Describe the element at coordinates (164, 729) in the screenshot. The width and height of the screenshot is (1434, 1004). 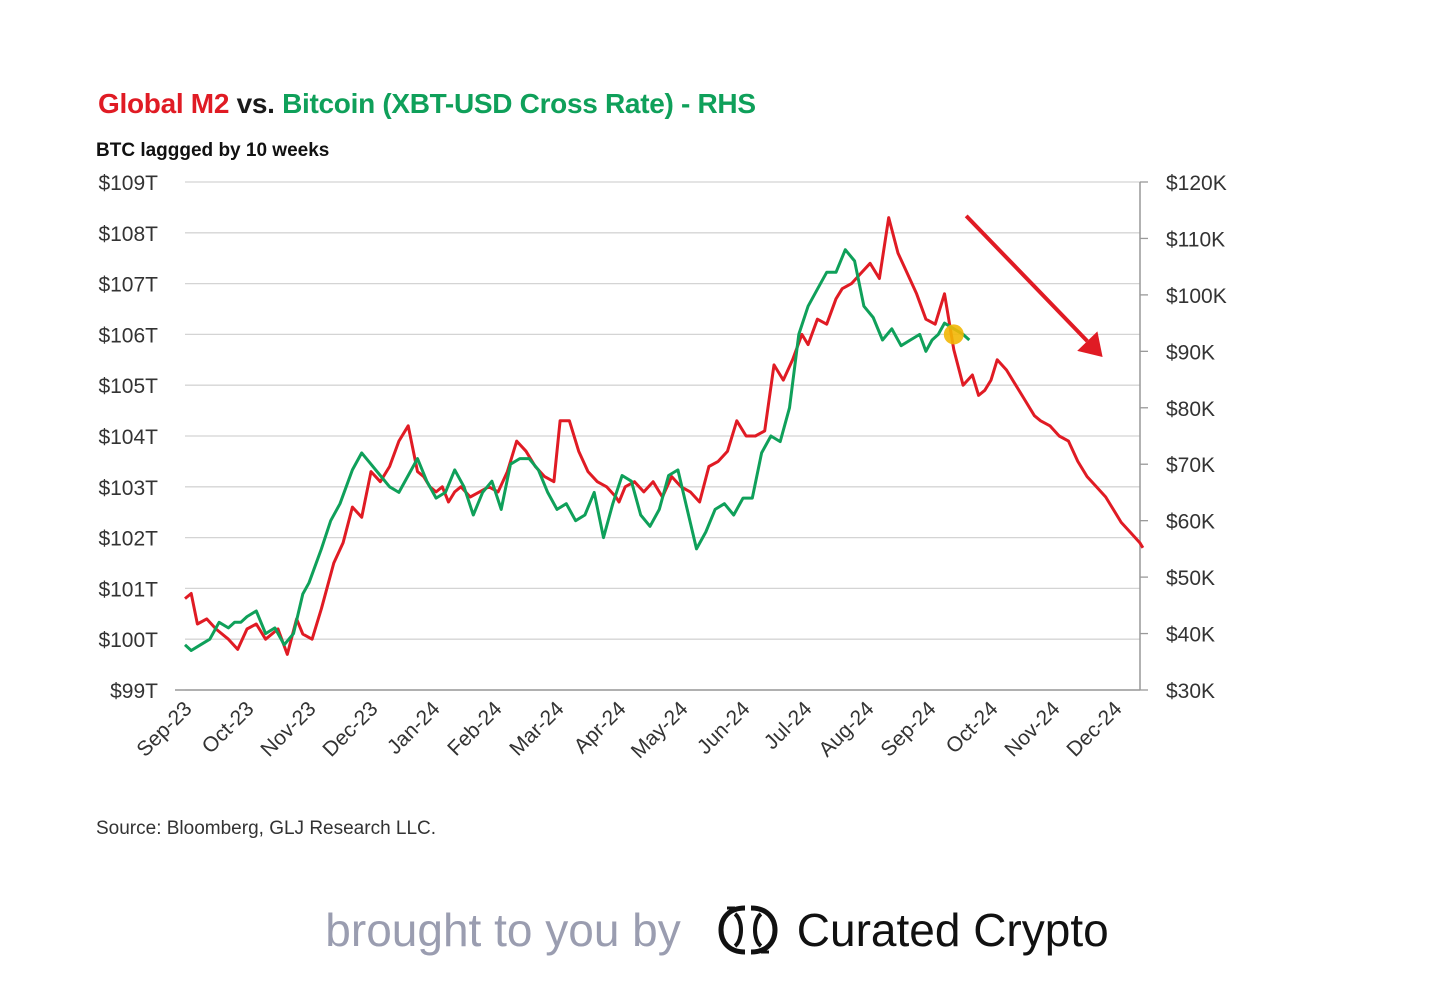
I see `x-tick-label: Sep-23` at that location.